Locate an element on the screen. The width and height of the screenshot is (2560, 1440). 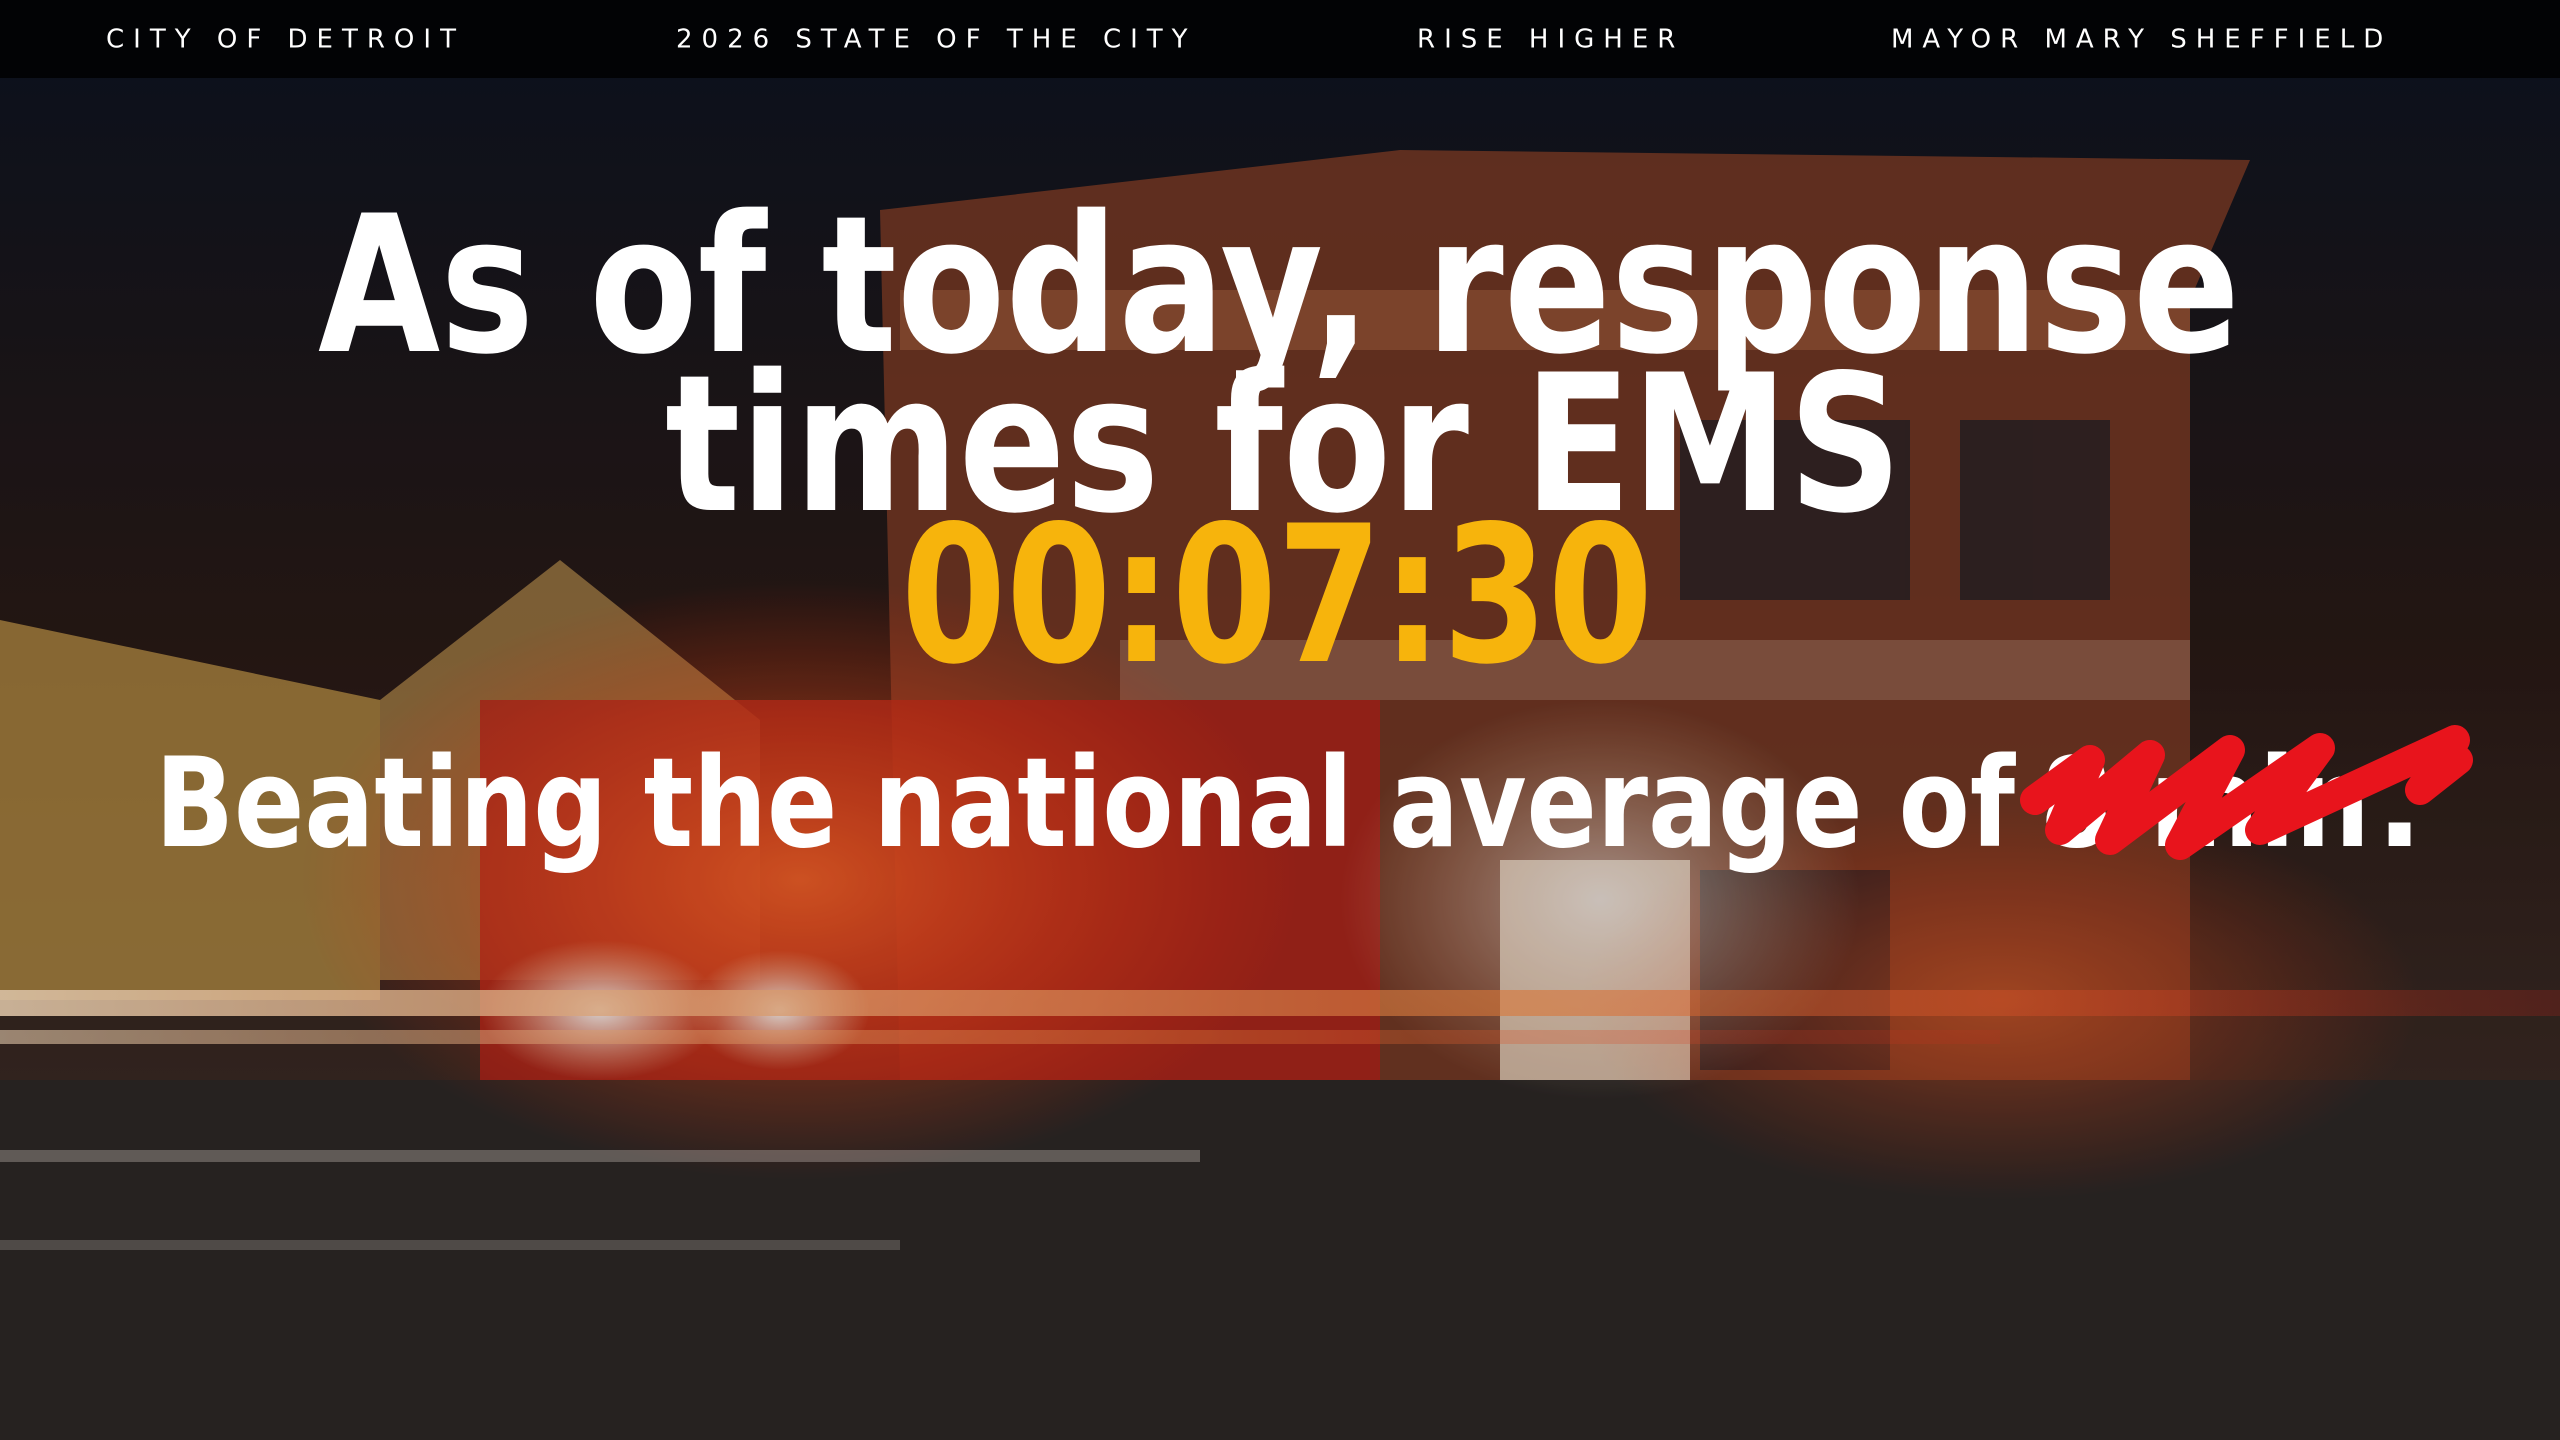
headline: times for EMS is located at coordinates (1283, 444).